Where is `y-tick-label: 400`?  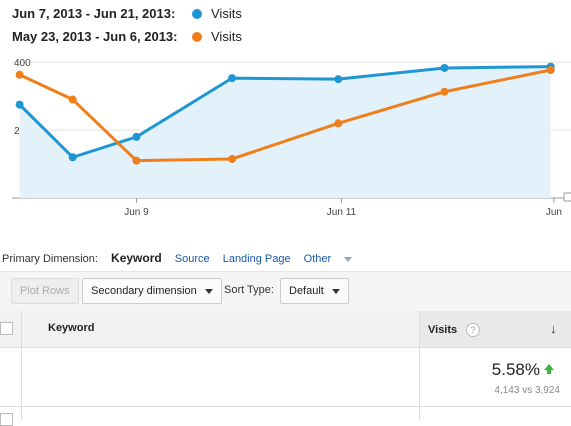
y-tick-label: 400 is located at coordinates (22, 63).